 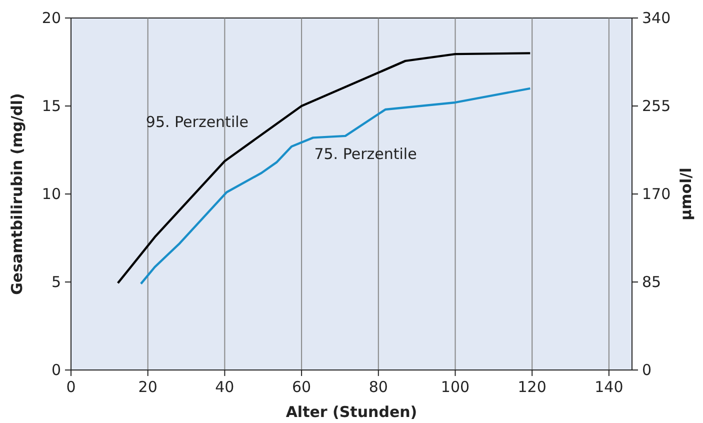 What do you see at coordinates (647, 370) in the screenshot?
I see `y2-tick-label: 0` at bounding box center [647, 370].